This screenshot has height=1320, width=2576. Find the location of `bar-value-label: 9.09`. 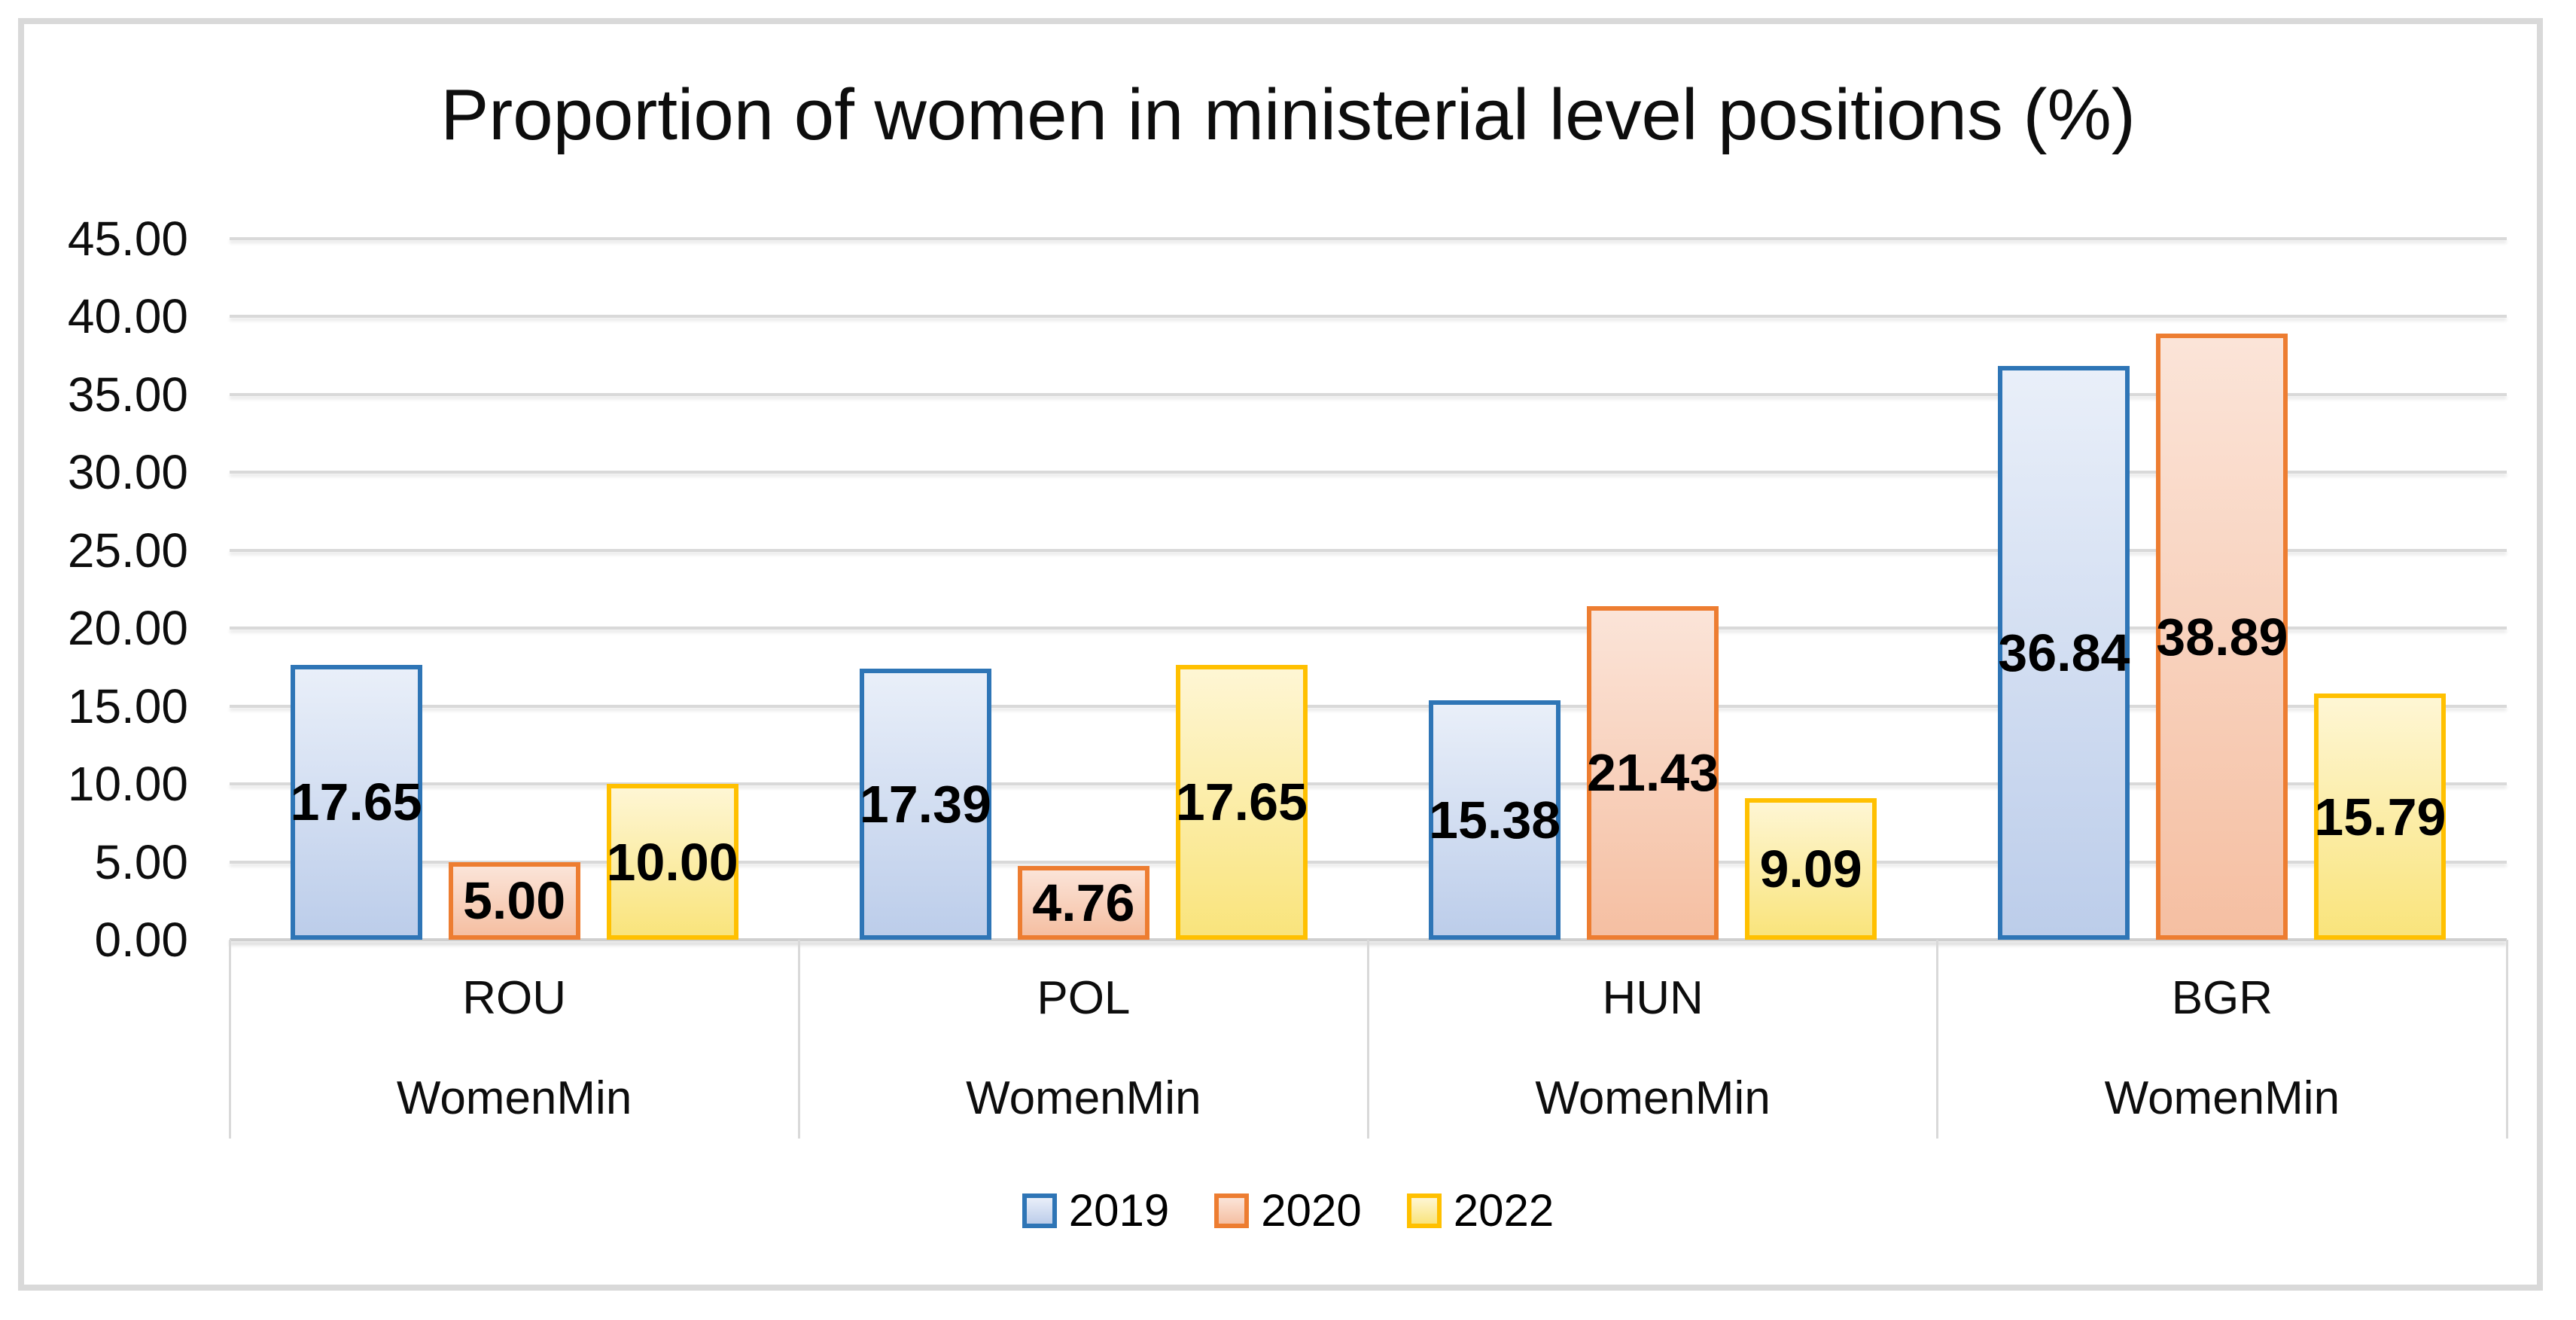

bar-value-label: 9.09 is located at coordinates (1810, 869).